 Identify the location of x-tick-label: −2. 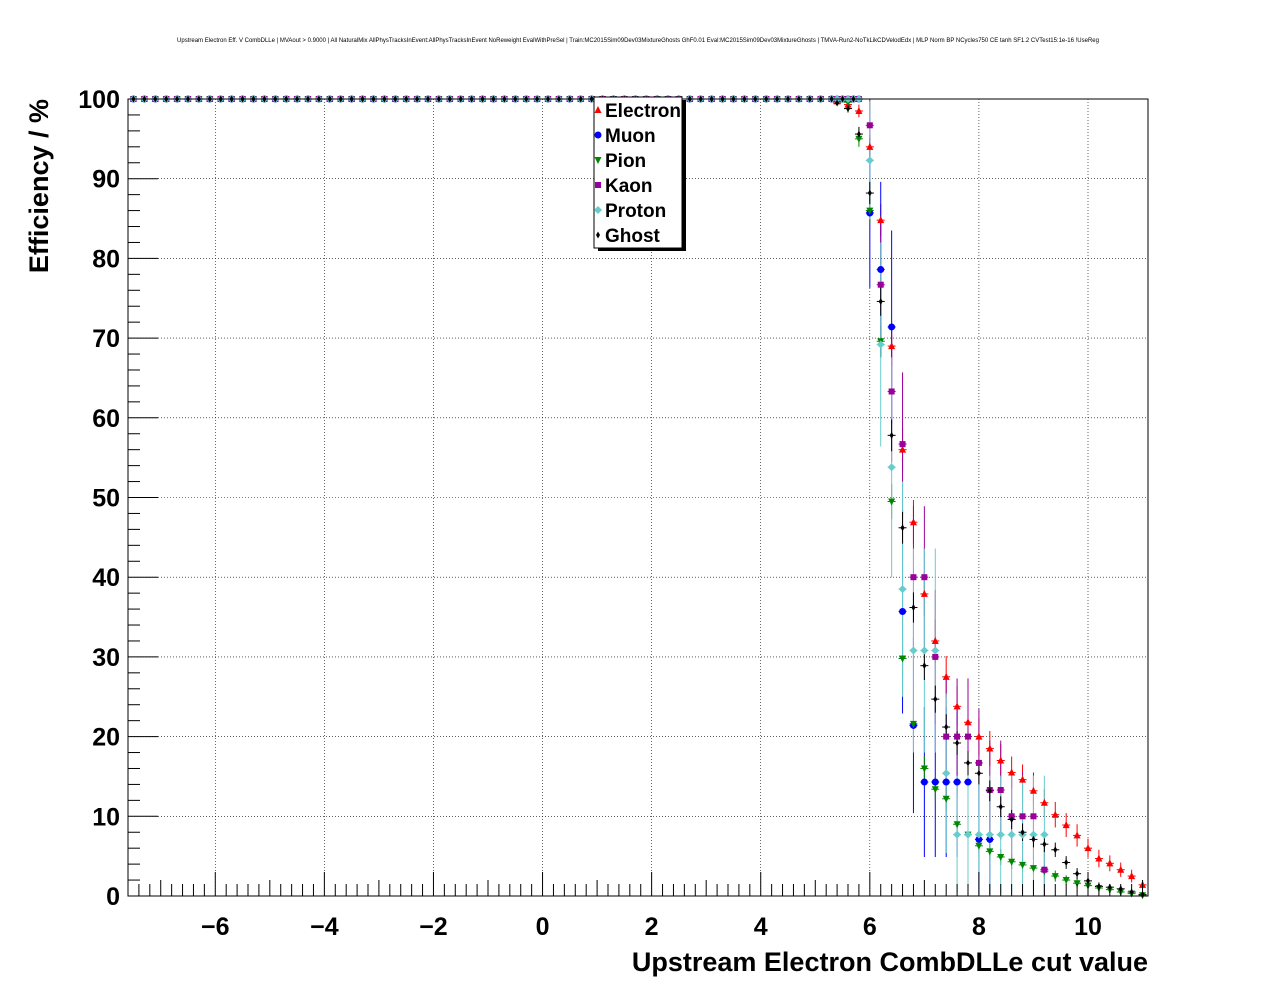
(433, 927).